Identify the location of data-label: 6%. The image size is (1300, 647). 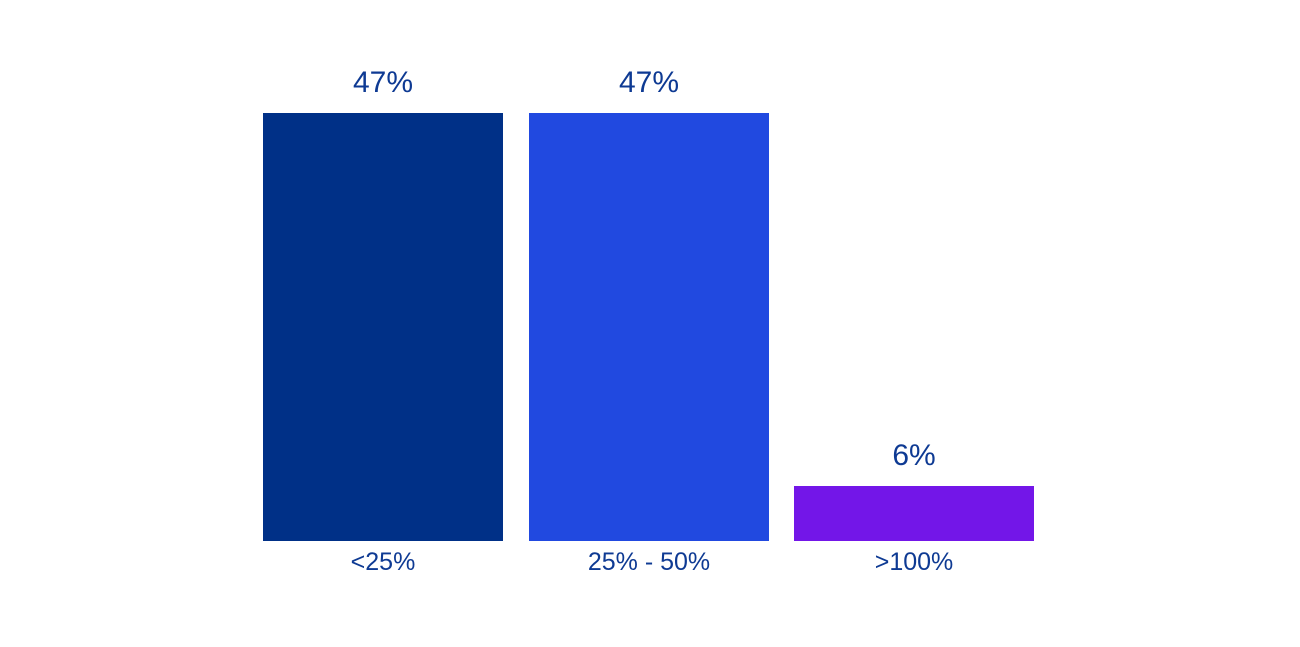
(914, 455).